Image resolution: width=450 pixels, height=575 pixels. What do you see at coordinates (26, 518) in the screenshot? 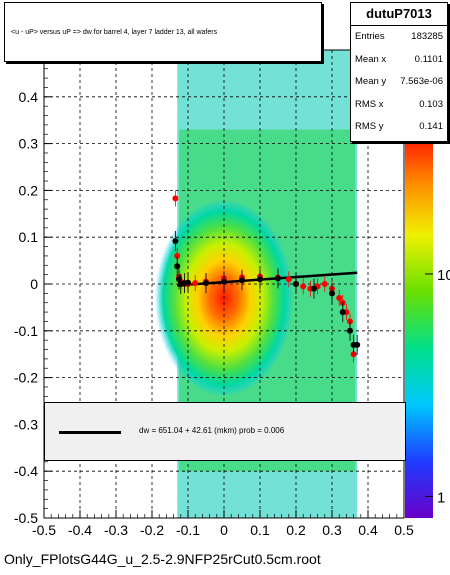
I see `y-tick-label: -0.5` at bounding box center [26, 518].